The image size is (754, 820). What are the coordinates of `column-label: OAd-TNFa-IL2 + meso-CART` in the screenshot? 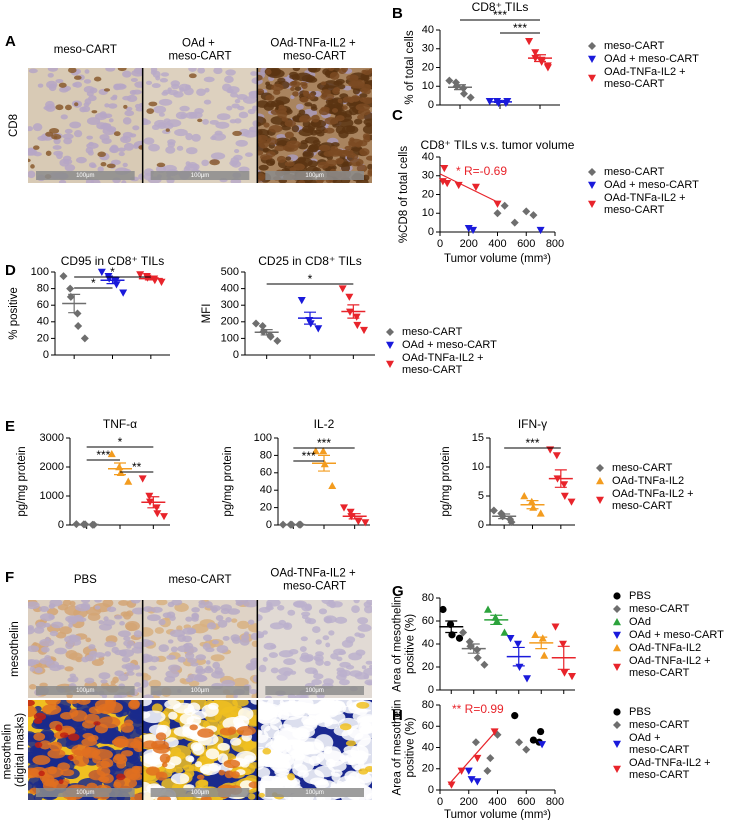 It's located at (314, 580).